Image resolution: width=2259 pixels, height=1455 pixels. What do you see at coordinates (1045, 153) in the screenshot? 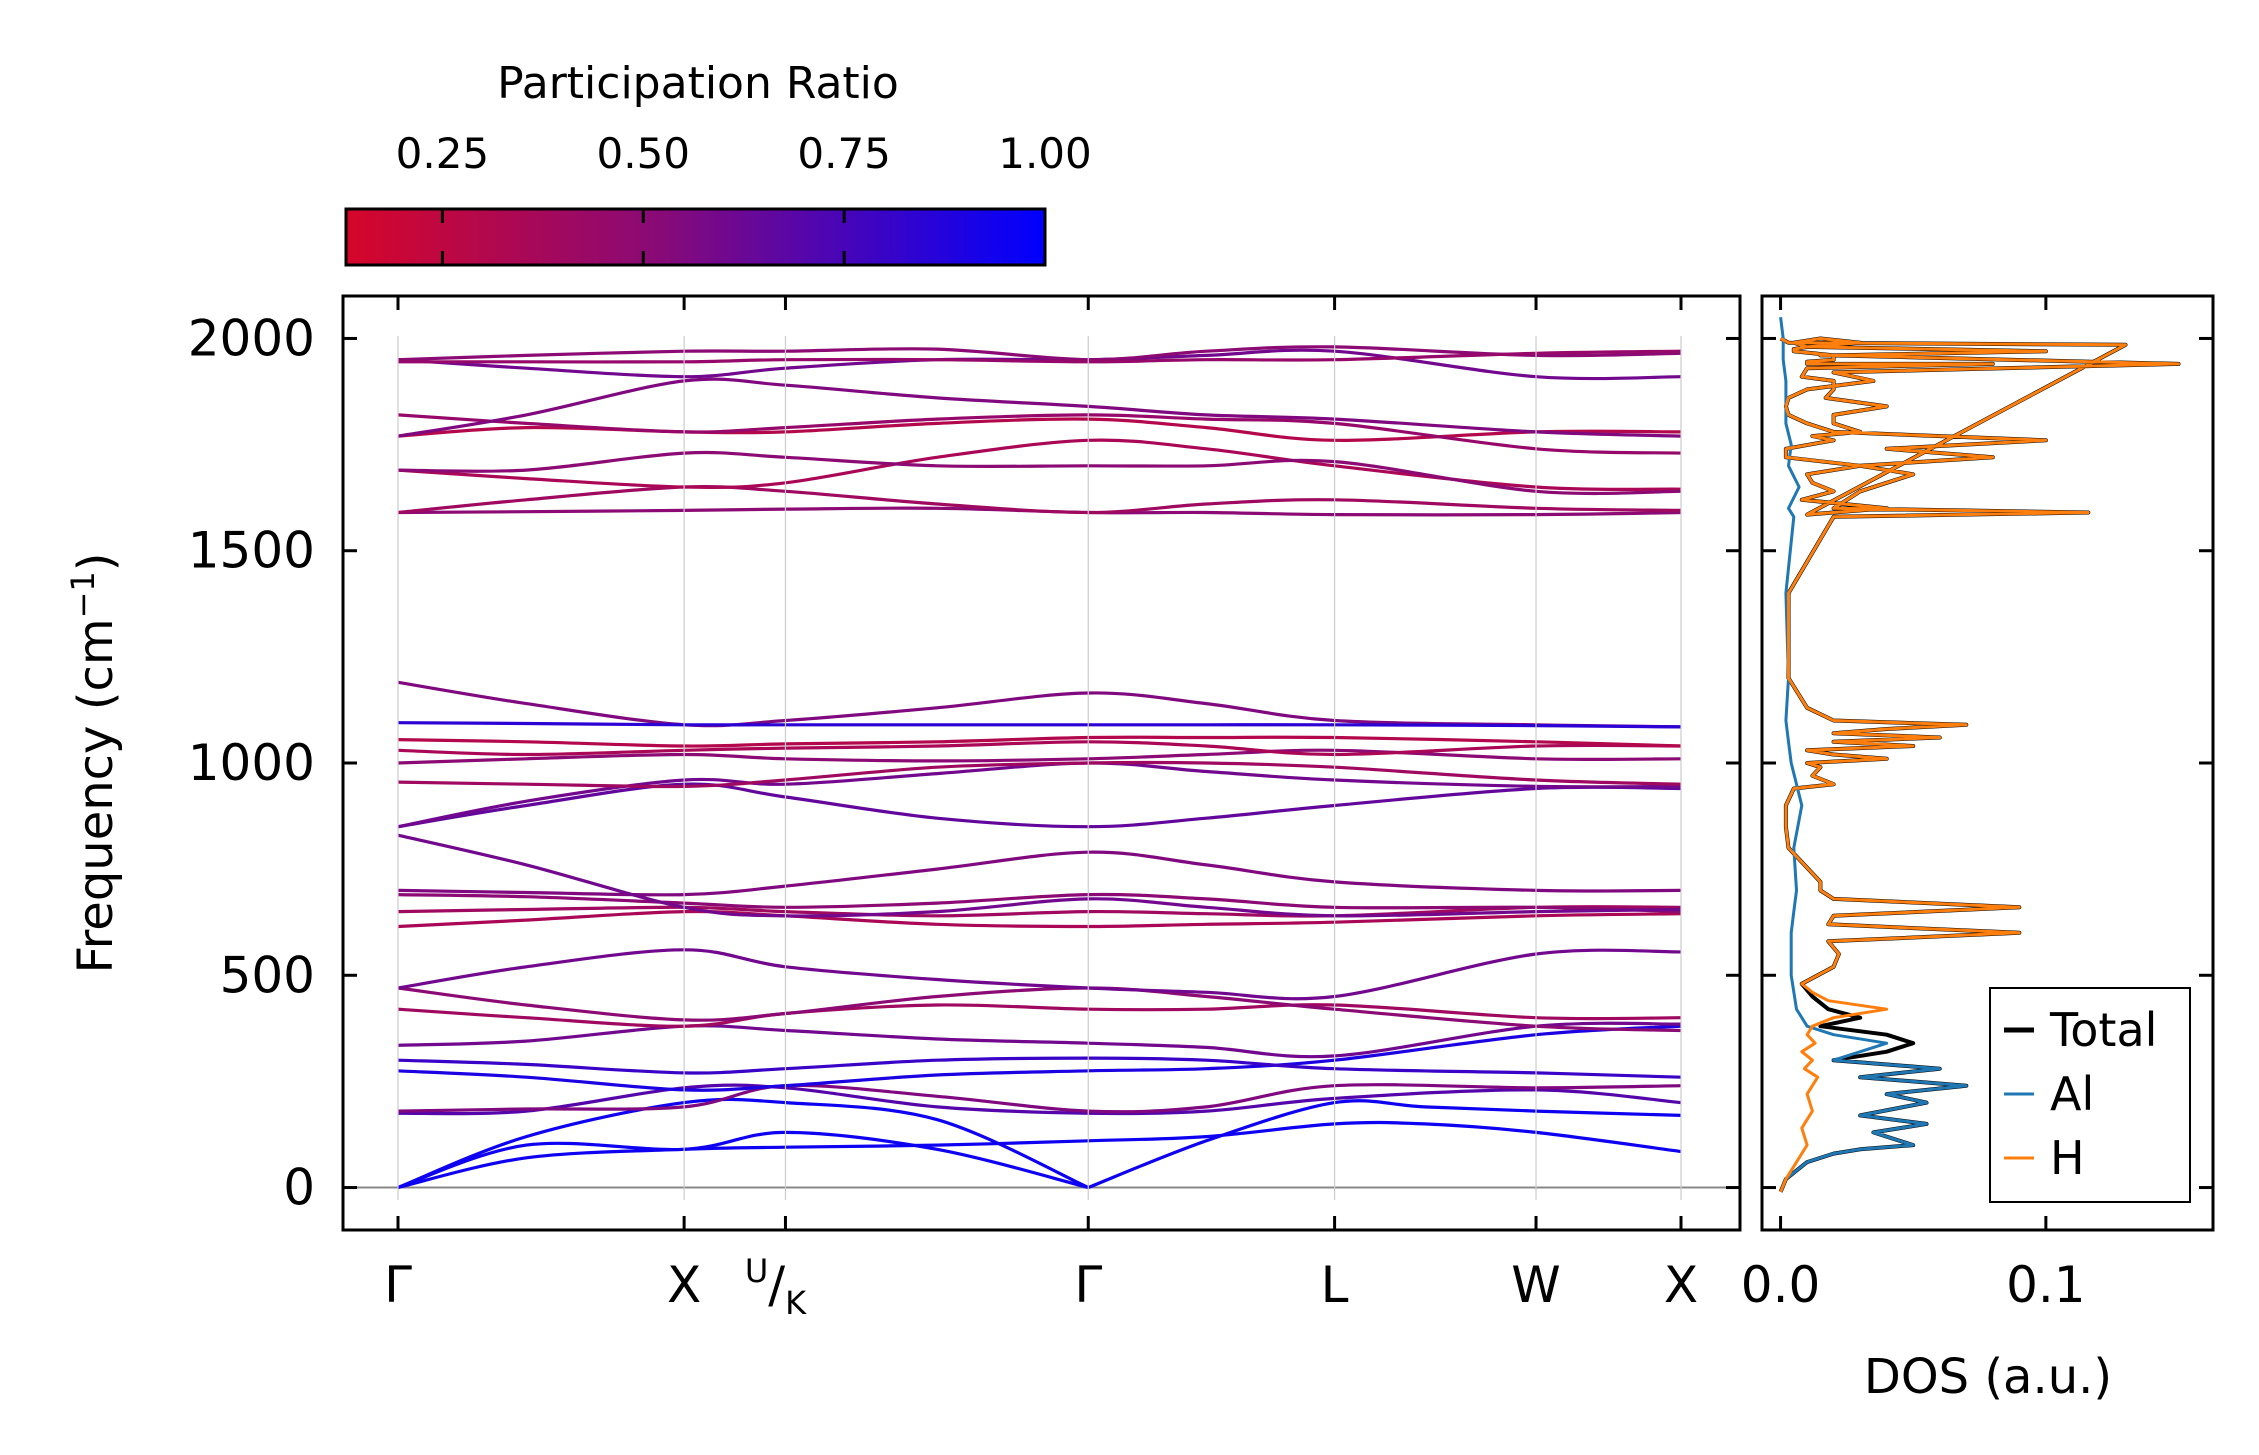
I see `colorbar-tick-label: 1.00` at bounding box center [1045, 153].